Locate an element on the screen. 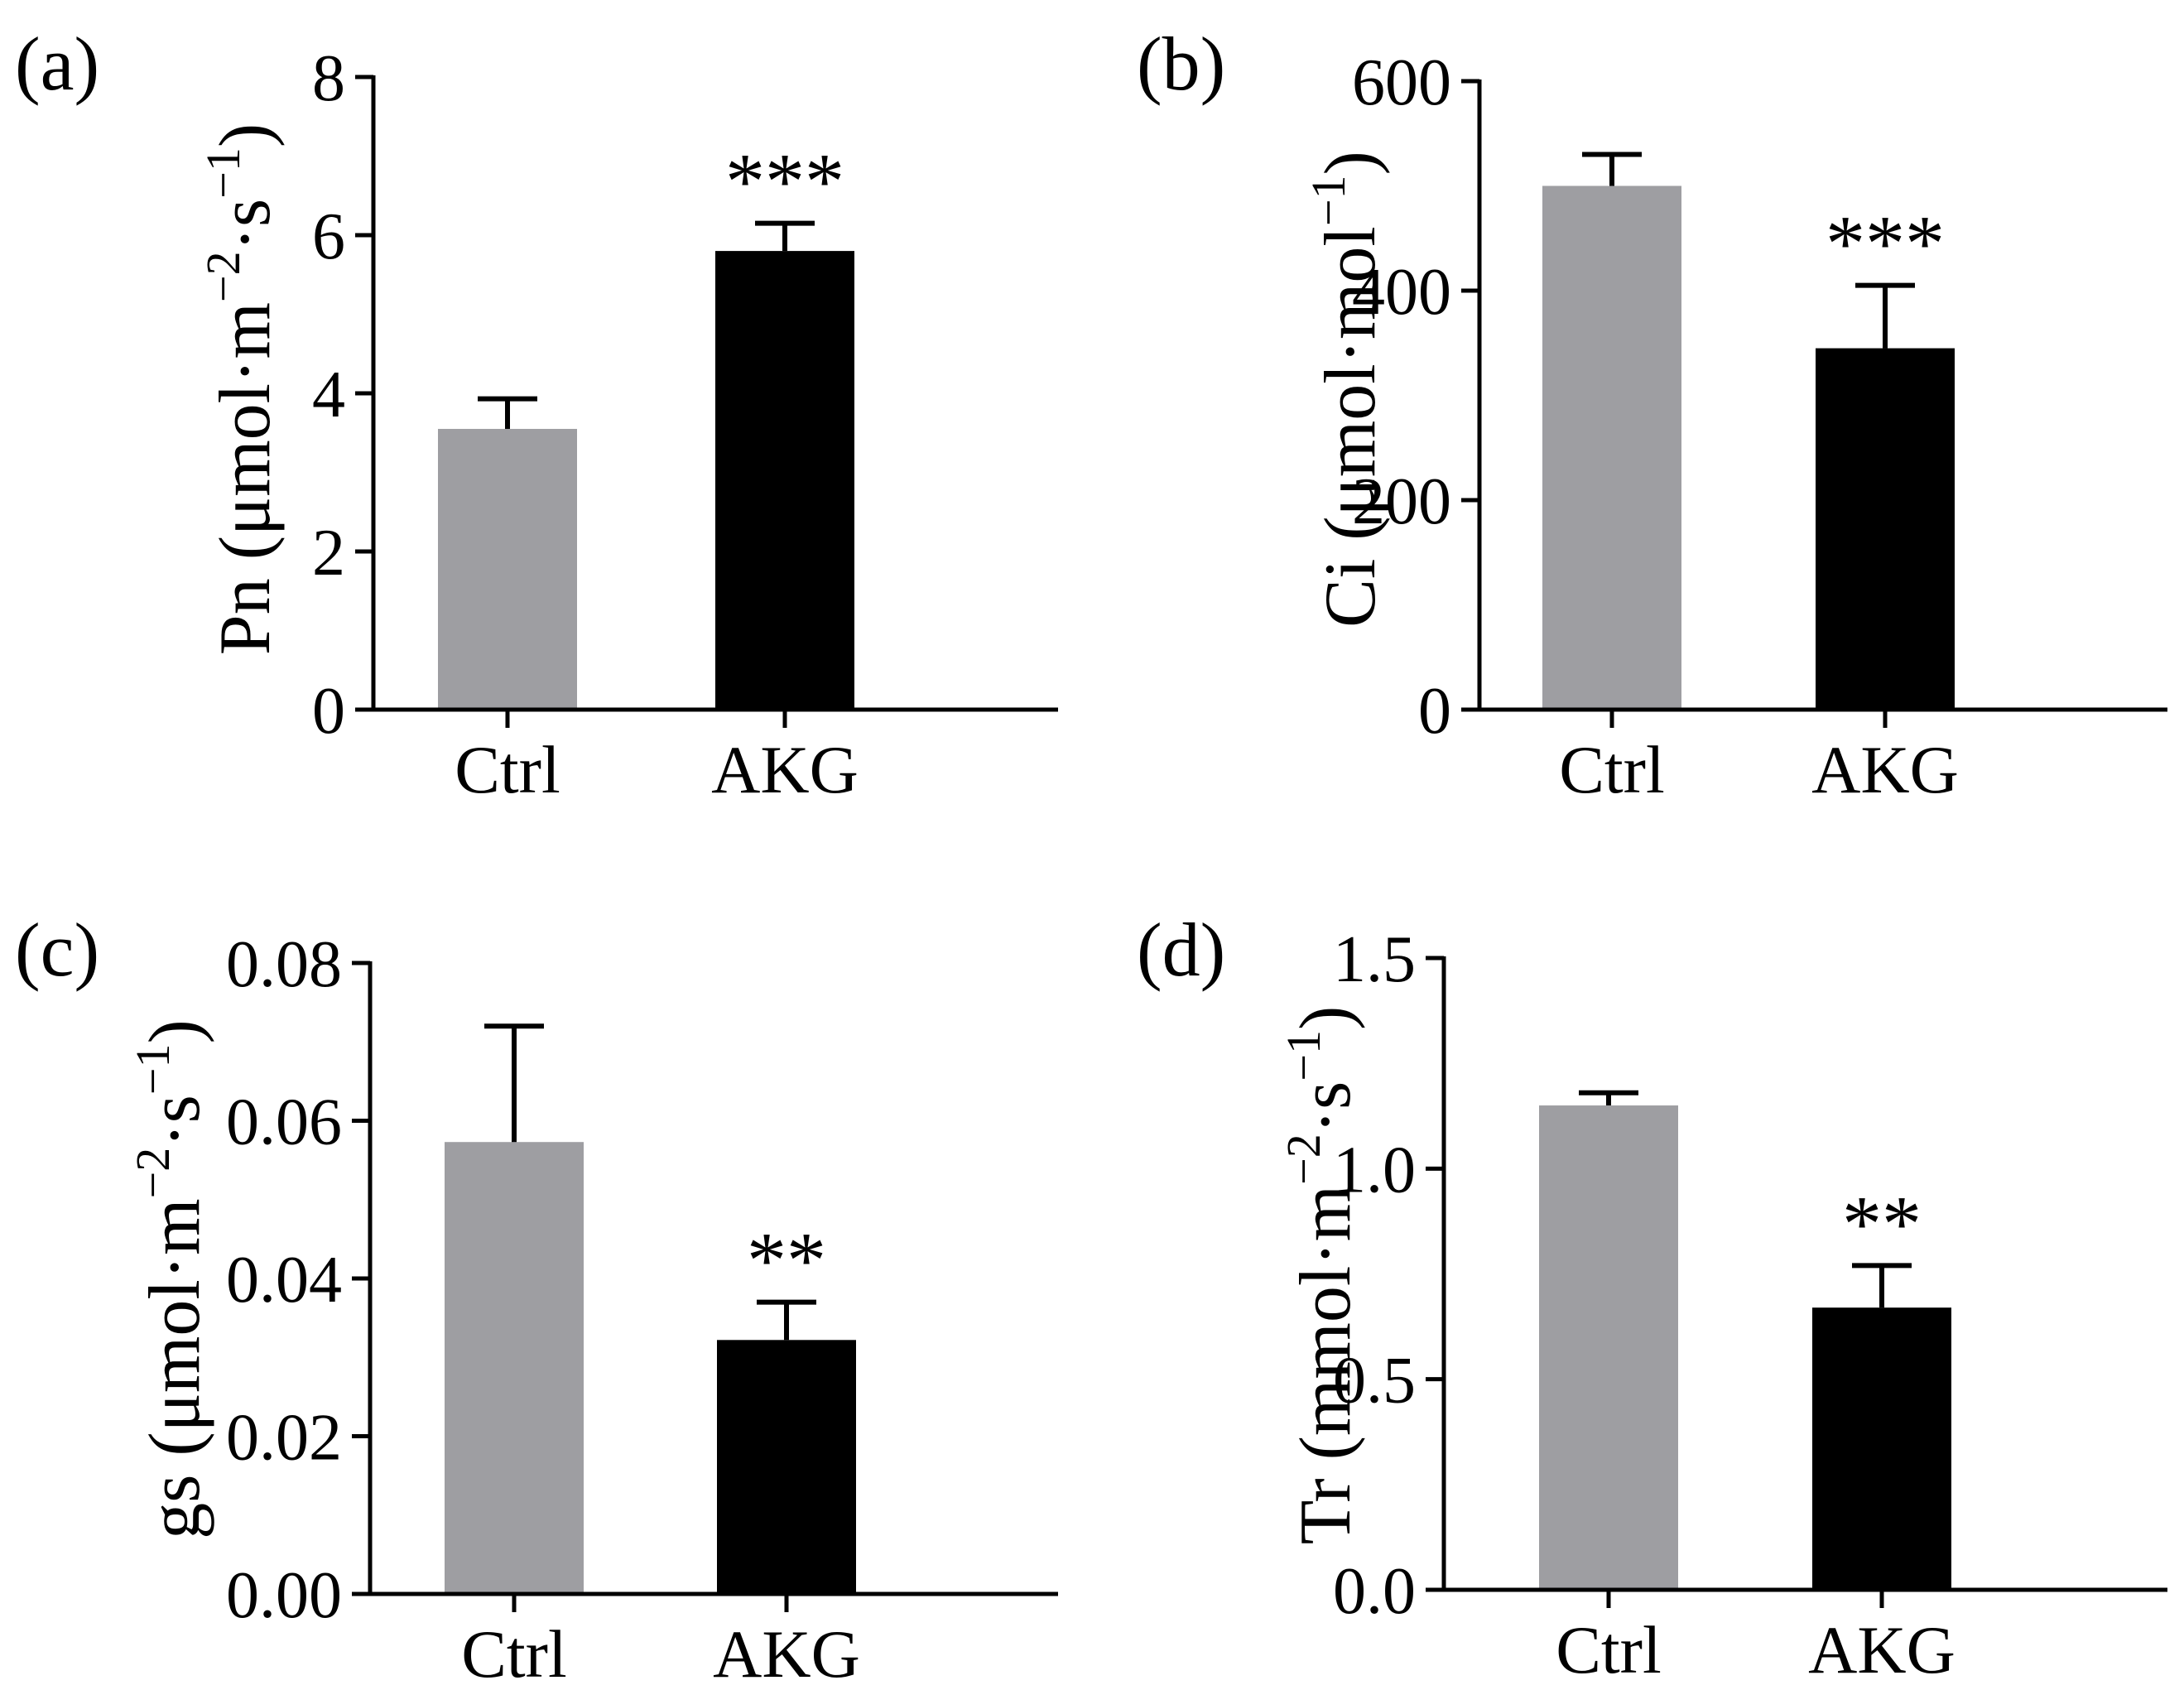  y-axis-title: Ci (μmol·mol−1) is located at coordinates (1346, 389).